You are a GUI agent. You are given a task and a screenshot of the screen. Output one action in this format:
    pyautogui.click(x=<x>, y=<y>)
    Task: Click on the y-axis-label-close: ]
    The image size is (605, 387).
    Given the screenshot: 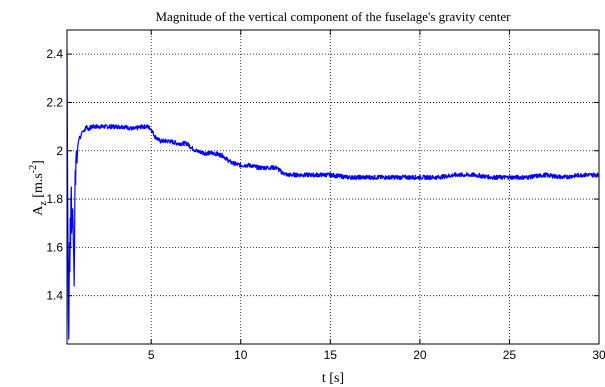 What is the action you would take?
    pyautogui.click(x=38, y=162)
    